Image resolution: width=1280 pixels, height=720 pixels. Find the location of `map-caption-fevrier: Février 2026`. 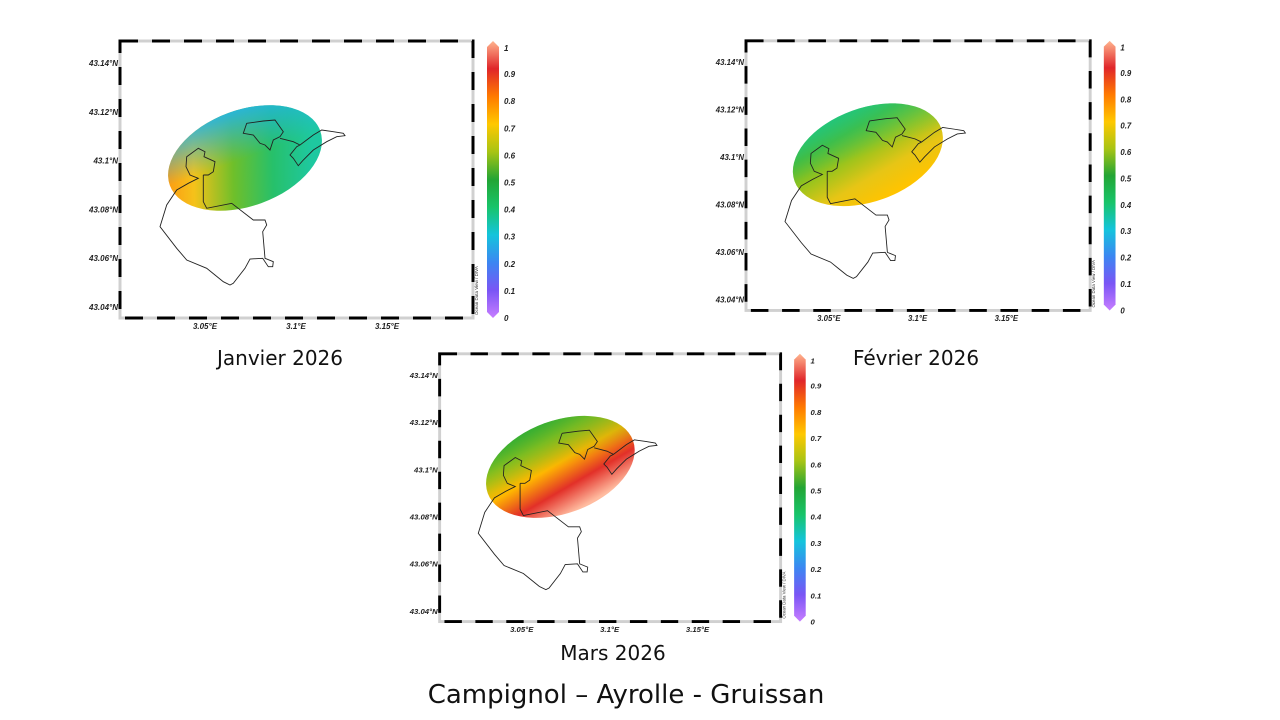

map-caption-fevrier: Février 2026 is located at coordinates (916, 358).